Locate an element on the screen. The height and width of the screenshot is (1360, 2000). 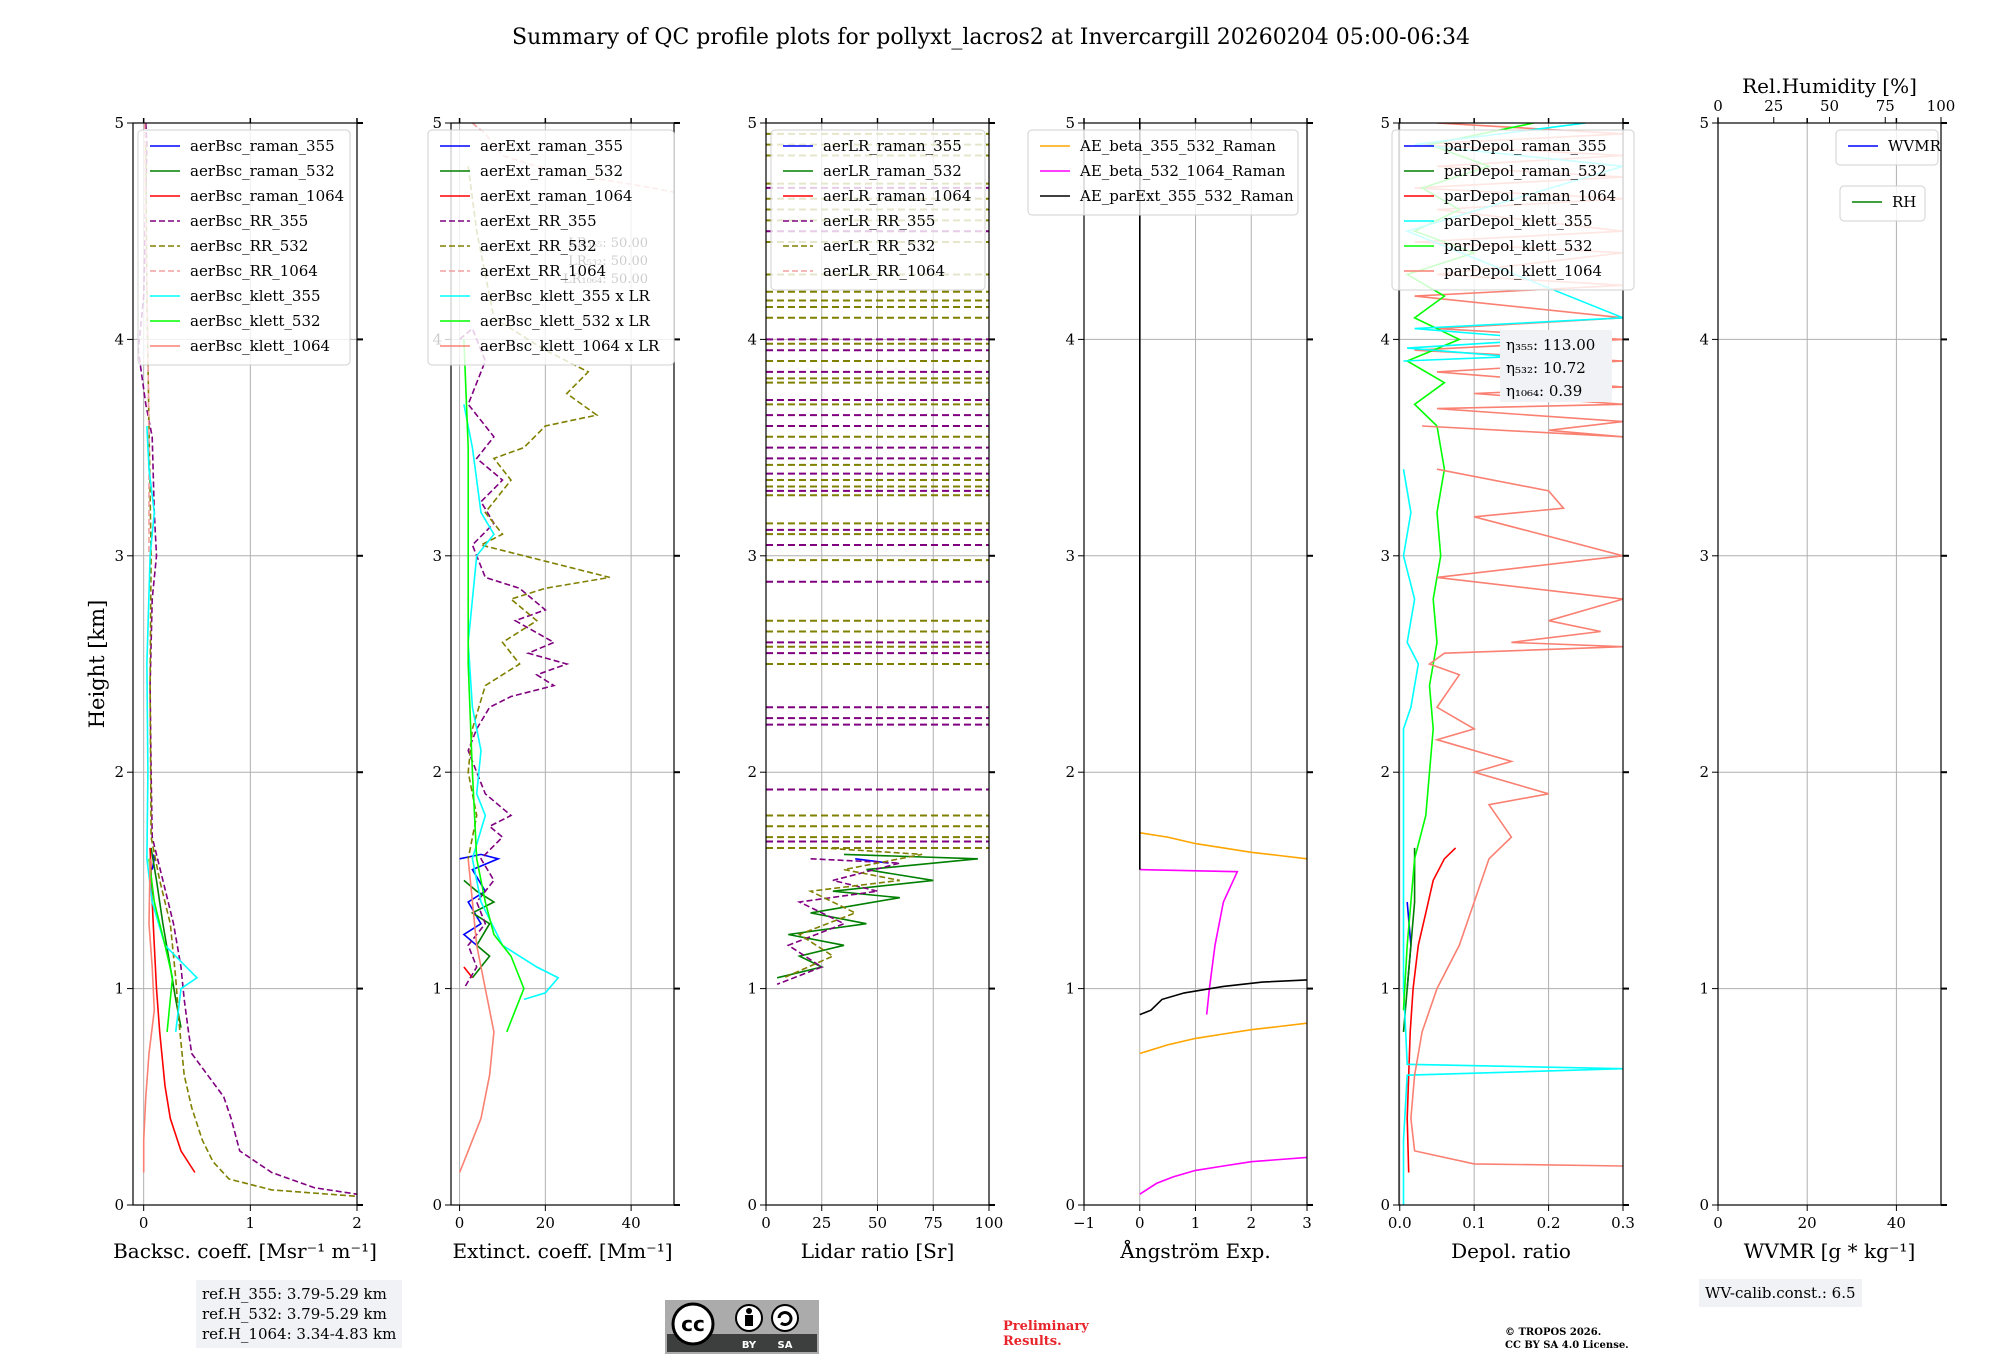
cc-sa-label: SA is located at coordinates (785, 1345).